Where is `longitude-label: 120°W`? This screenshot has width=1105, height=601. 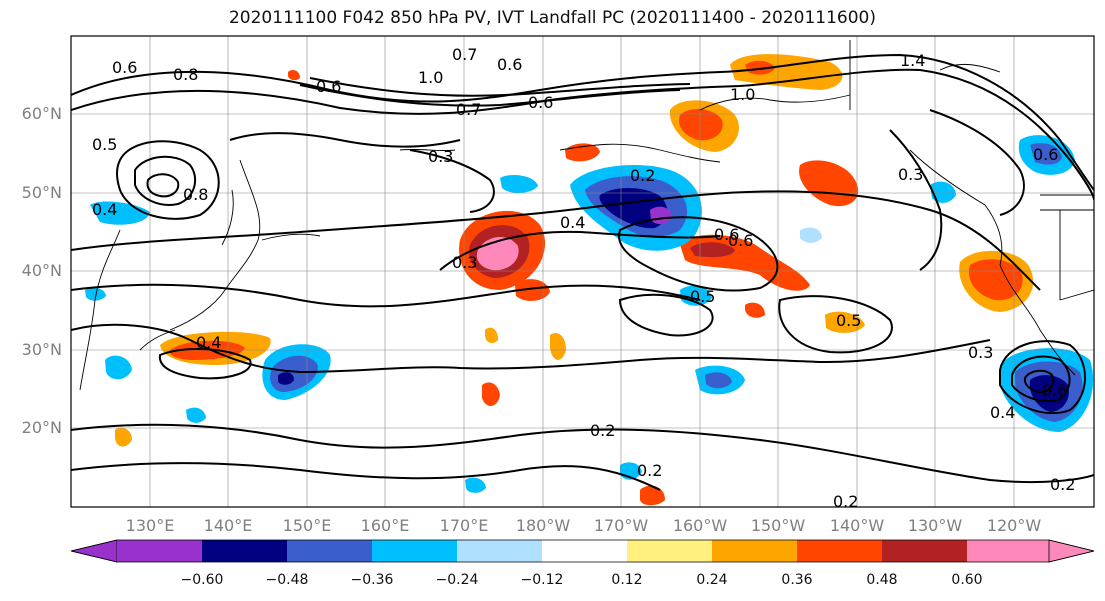 longitude-label: 120°W is located at coordinates (1014, 525).